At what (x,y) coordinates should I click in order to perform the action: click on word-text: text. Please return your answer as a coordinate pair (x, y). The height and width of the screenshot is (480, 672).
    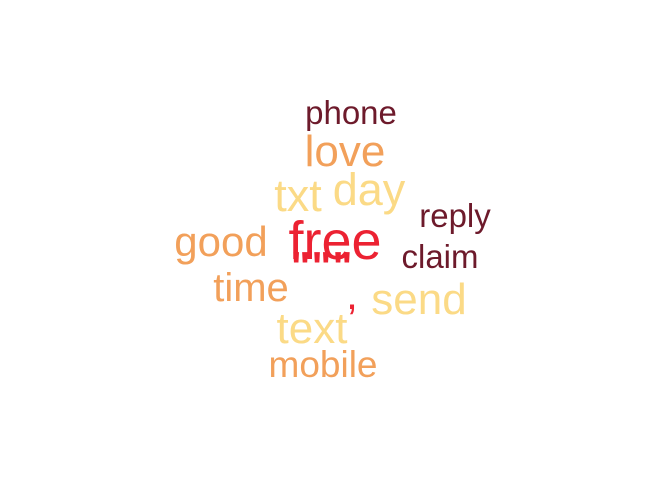
    Looking at the image, I should click on (312, 328).